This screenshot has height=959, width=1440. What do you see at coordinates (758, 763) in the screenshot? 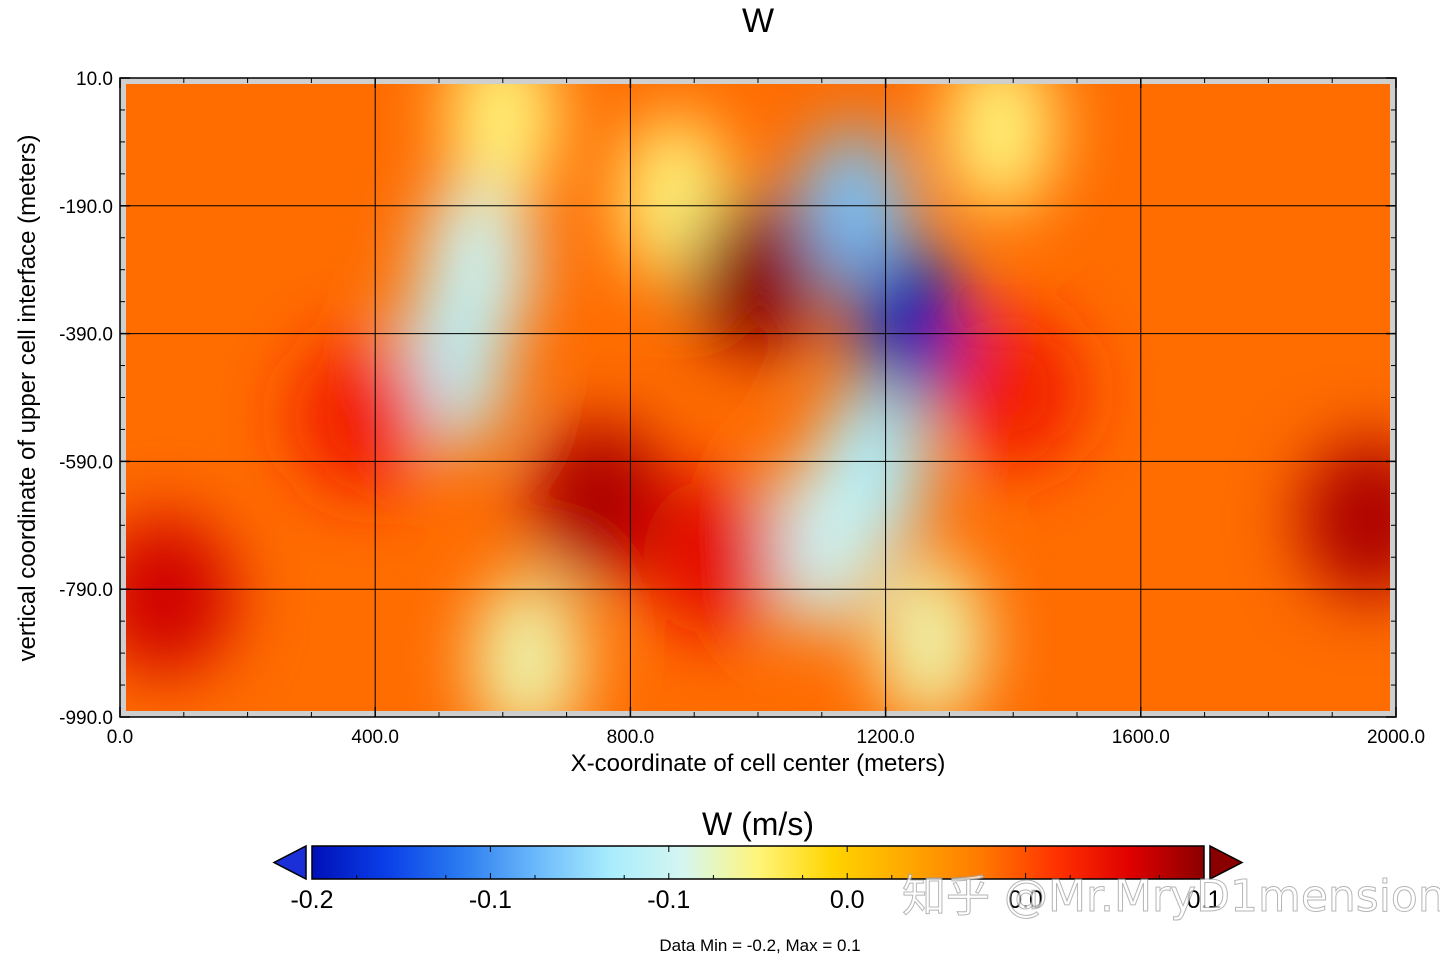
I see `x-axis-label: X-coordinate of cell center (meters)` at bounding box center [758, 763].